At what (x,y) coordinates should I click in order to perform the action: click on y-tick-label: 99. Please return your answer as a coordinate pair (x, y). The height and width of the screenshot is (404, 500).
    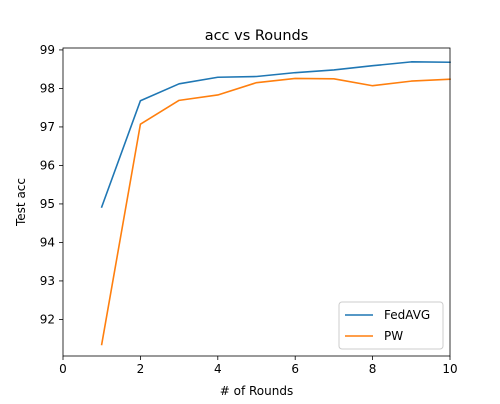
    Looking at the image, I should click on (47, 50).